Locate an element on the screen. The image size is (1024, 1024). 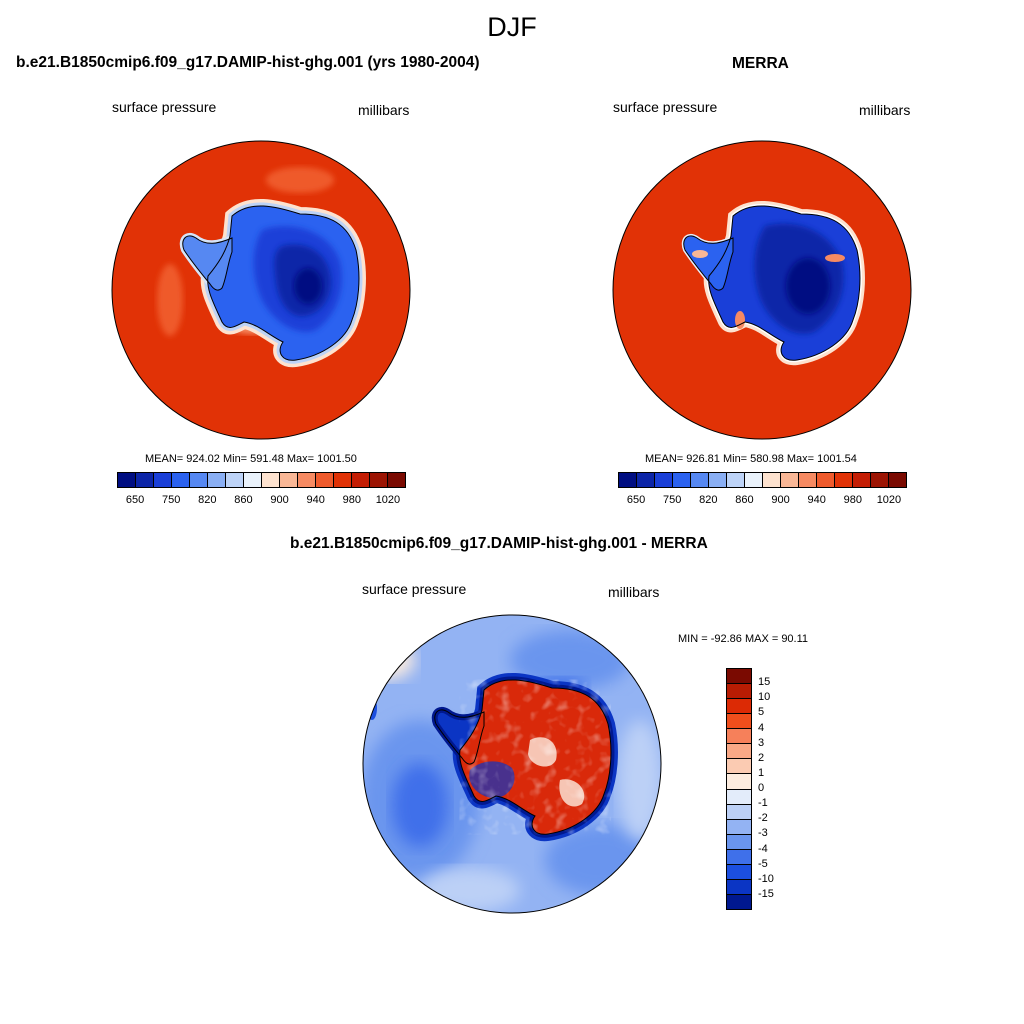
panel-3-units-label: millibars is located at coordinates (634, 592).